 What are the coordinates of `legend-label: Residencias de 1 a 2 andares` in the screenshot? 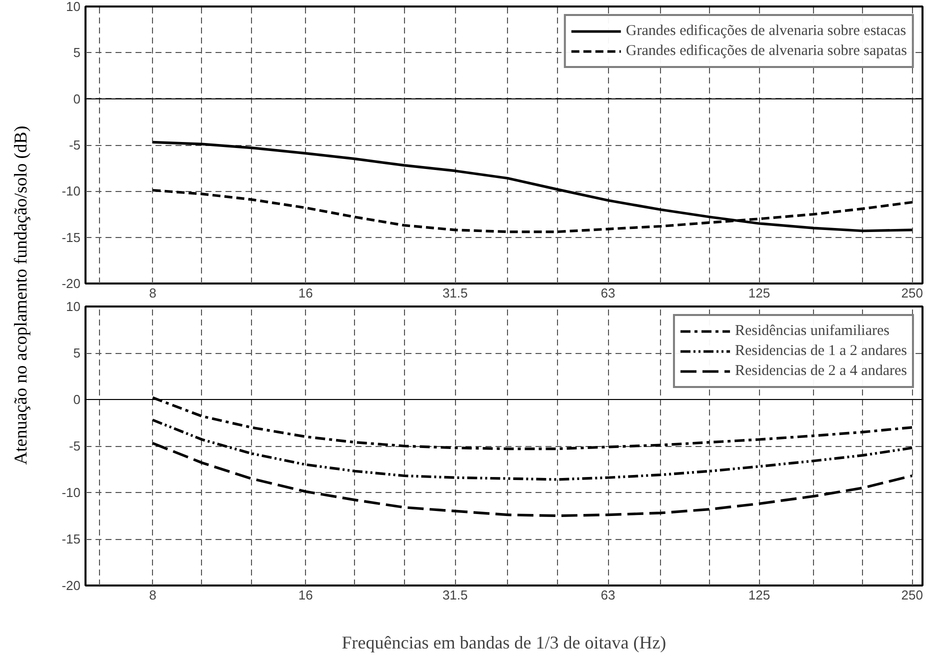 It's located at (820, 351).